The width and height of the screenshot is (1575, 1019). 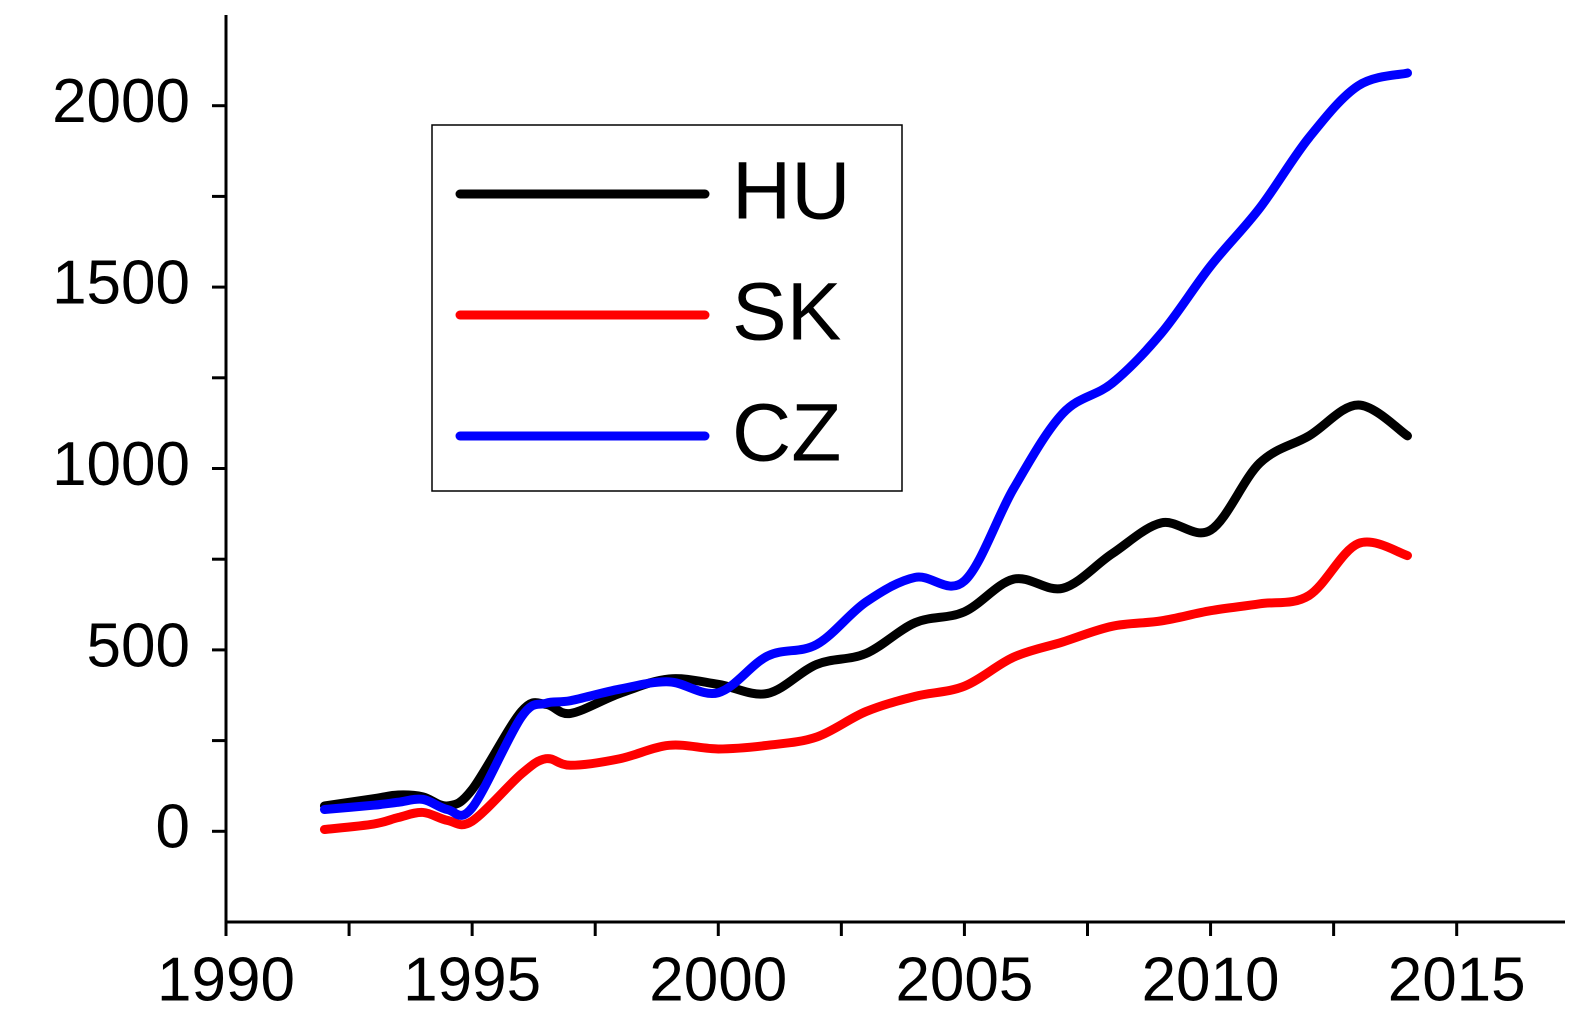 What do you see at coordinates (138, 645) in the screenshot?
I see `y-tick-label: 500` at bounding box center [138, 645].